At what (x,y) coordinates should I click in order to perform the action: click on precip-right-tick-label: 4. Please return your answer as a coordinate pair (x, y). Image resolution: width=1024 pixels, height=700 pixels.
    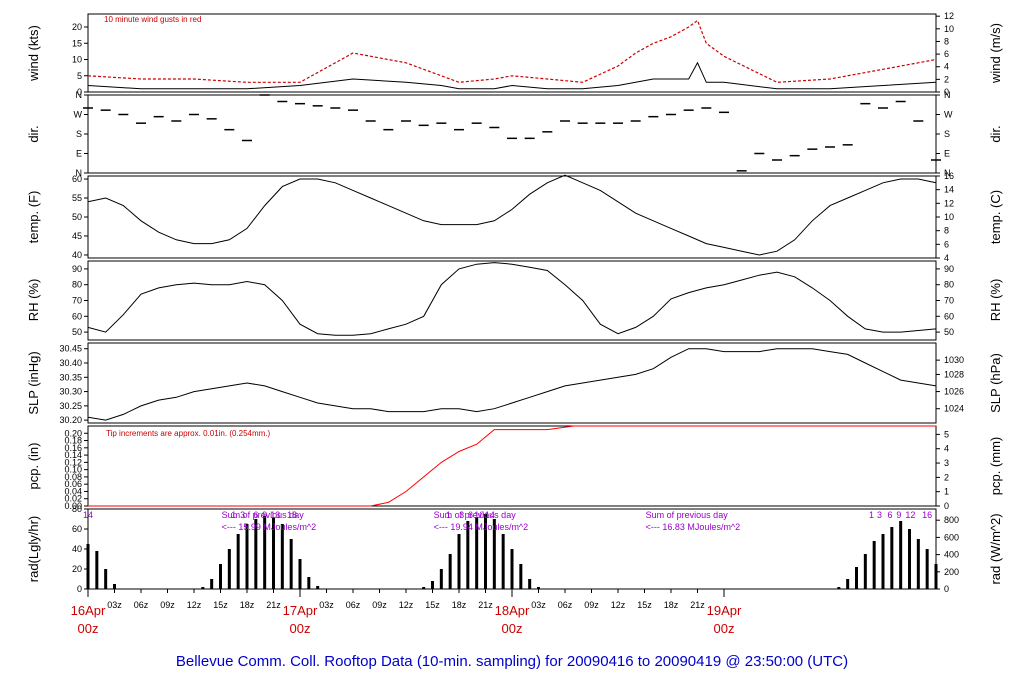
    Looking at the image, I should click on (946, 449).